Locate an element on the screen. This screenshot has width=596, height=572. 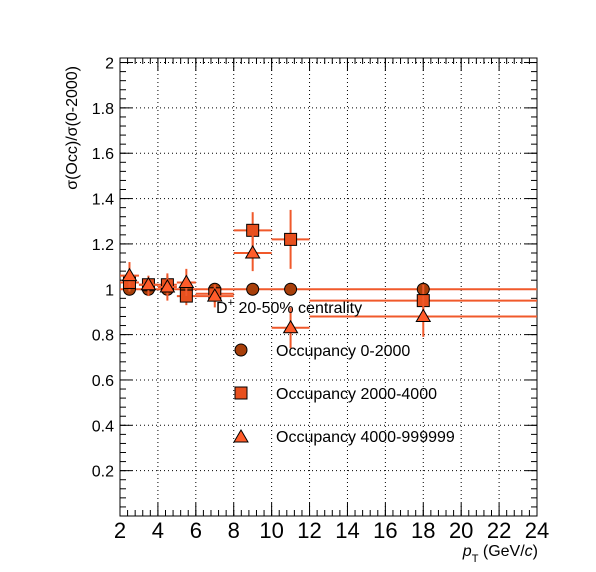
x-axis-title-unit-italic: c is located at coordinates (529, 551).